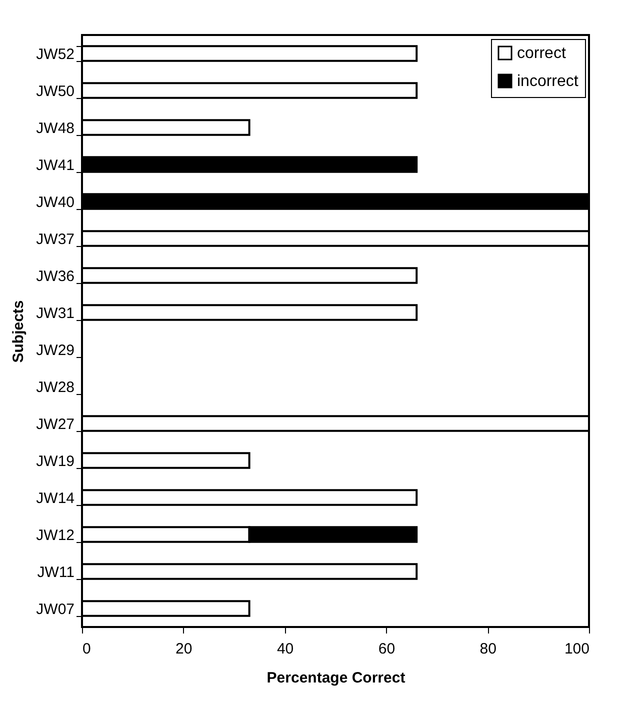  What do you see at coordinates (86, 649) in the screenshot?
I see `x-tick-label: 0` at bounding box center [86, 649].